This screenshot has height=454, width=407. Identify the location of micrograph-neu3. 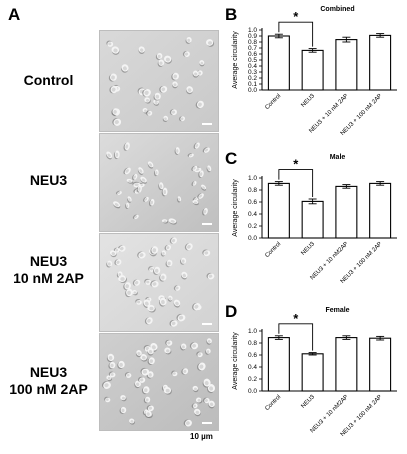
(159, 182).